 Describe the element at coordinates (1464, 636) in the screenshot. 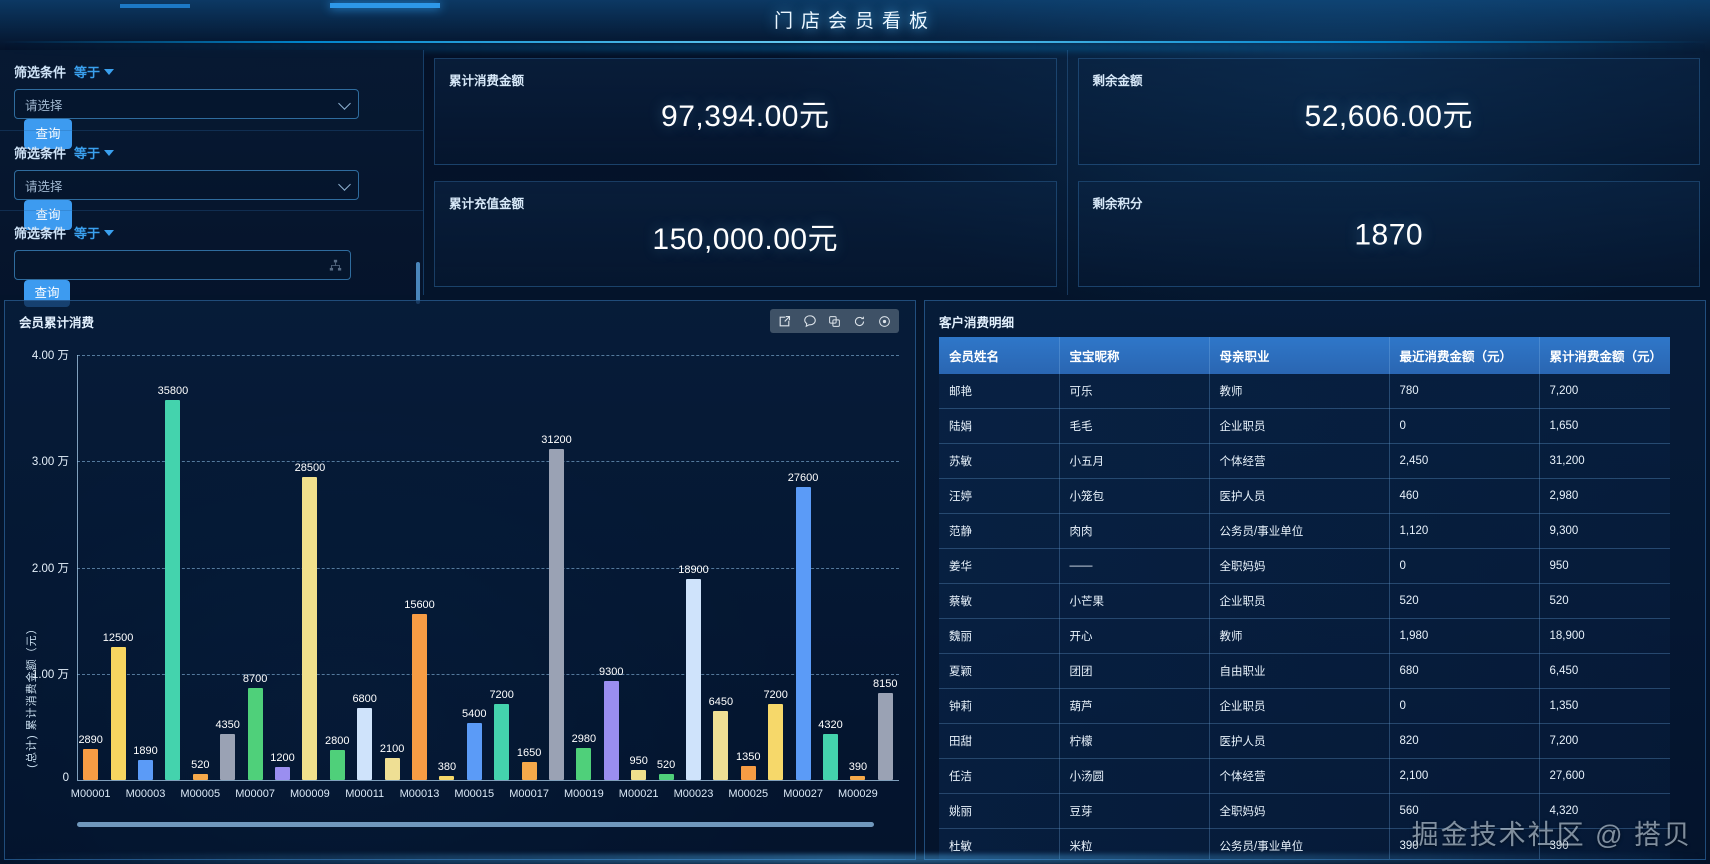

I see `table-cell: 1,980` at that location.